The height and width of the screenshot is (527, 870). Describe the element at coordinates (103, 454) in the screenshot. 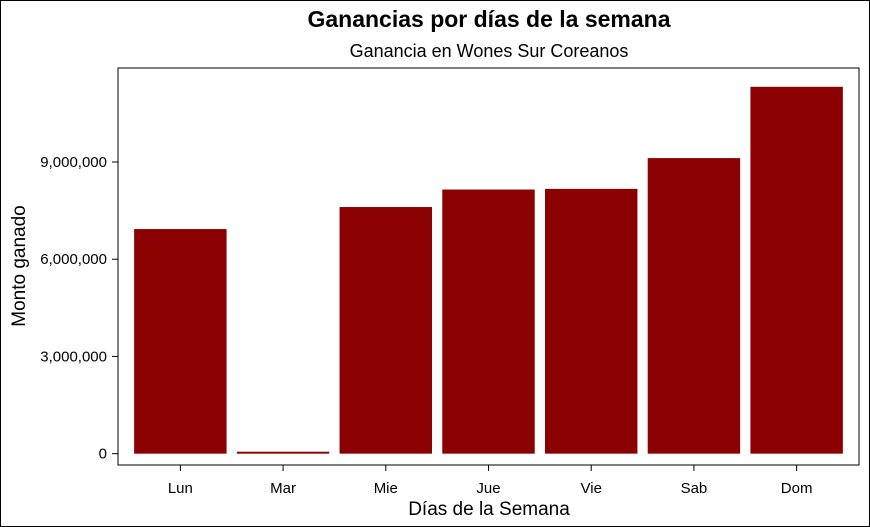

I see `y-tick-label: 0` at that location.